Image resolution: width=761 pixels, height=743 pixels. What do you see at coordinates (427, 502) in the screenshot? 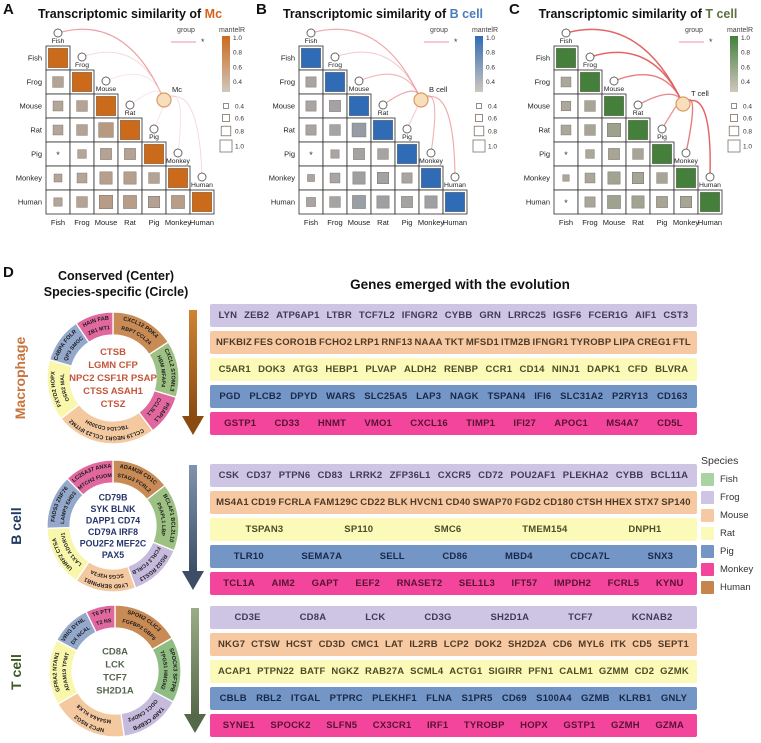
I see `gene-label: HVCN1` at bounding box center [427, 502].